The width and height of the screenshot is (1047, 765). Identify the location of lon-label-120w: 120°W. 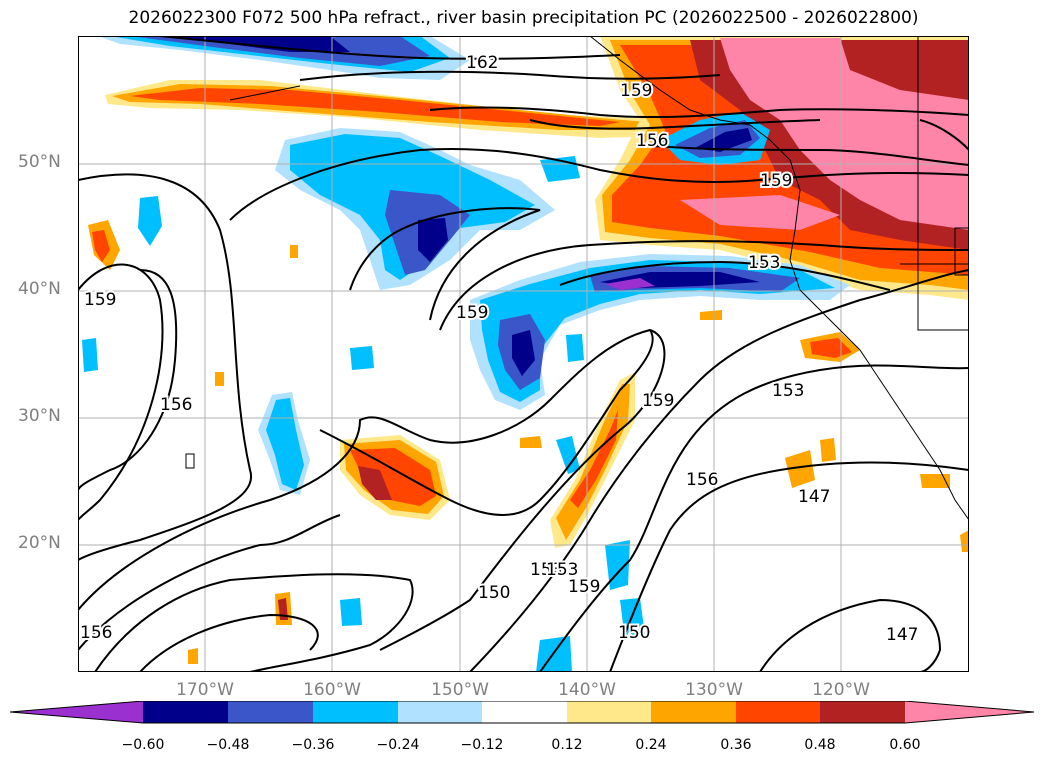
(841, 690).